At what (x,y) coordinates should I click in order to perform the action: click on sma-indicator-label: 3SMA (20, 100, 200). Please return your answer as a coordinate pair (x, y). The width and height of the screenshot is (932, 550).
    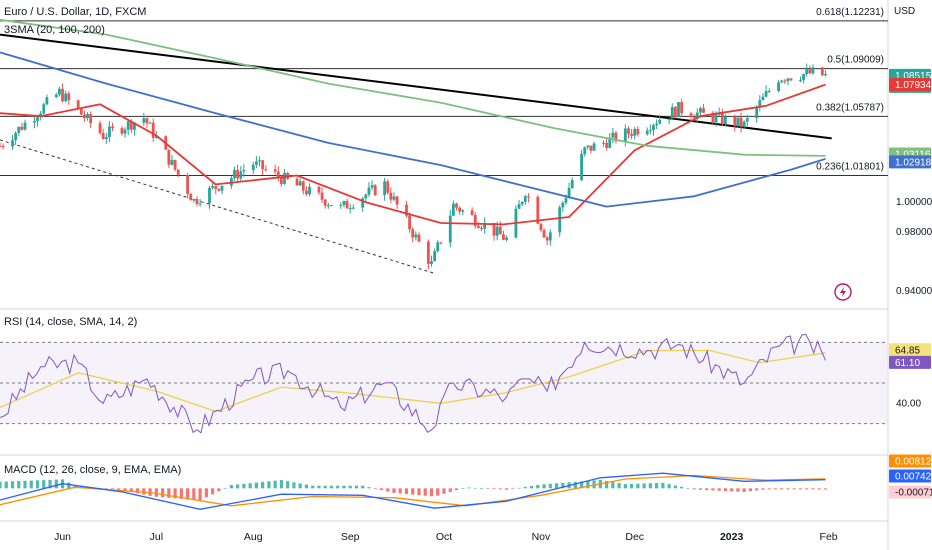
    Looking at the image, I should click on (54, 30).